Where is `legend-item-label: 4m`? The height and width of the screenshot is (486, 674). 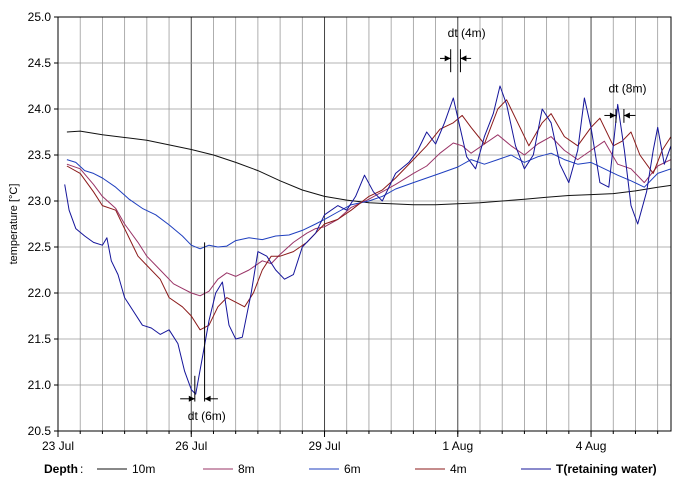 legend-item-label: 4m is located at coordinates (458, 469).